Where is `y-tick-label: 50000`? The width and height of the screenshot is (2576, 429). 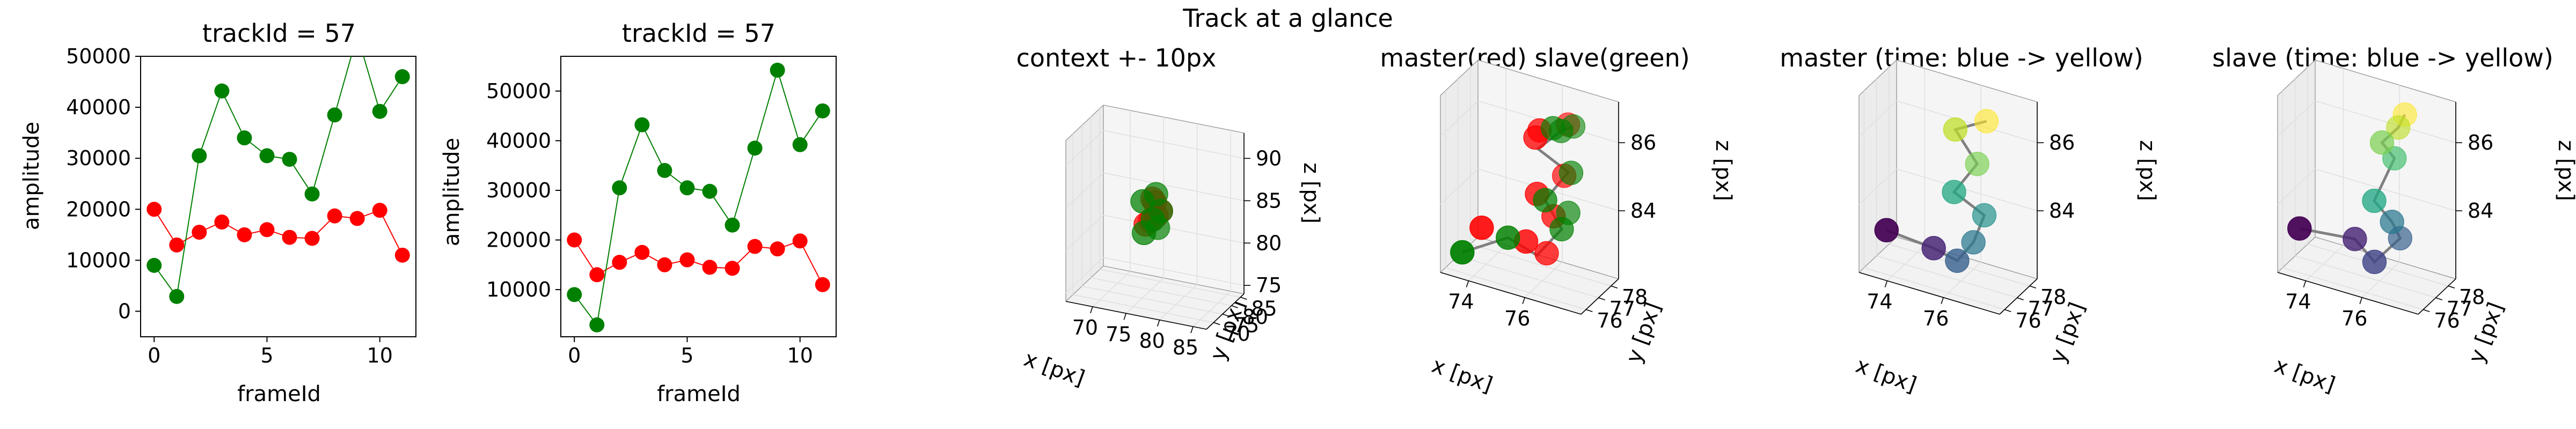 y-tick-label: 50000 is located at coordinates (98, 56).